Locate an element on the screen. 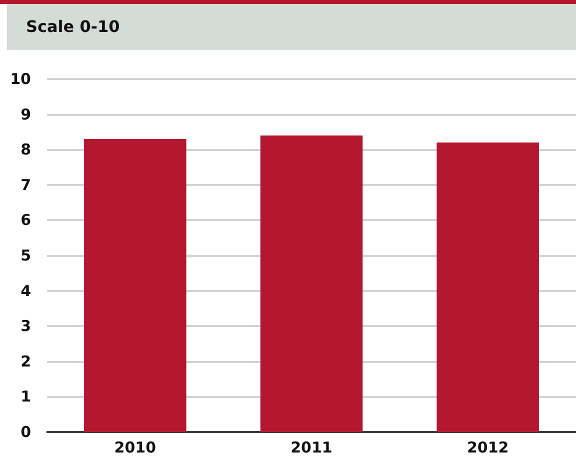 This screenshot has height=463, width=576. x-tick-label: 2012 is located at coordinates (487, 447).